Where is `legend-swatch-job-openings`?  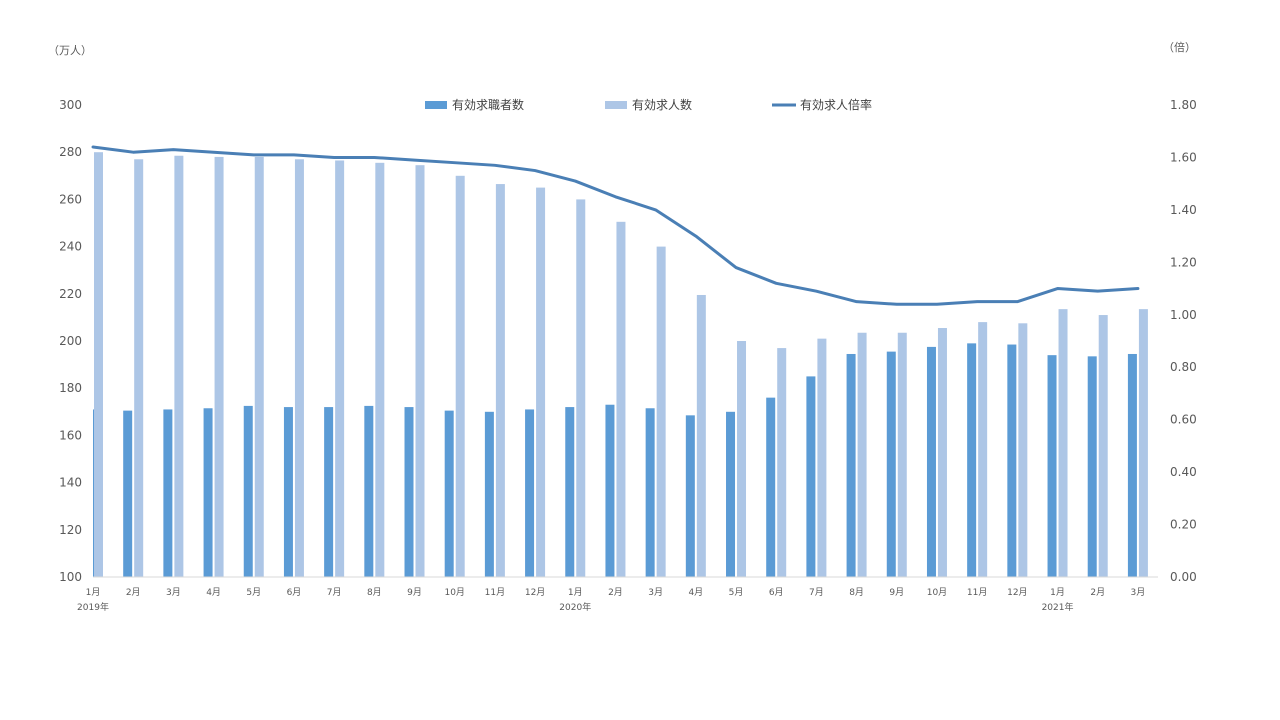
legend-swatch-job-openings is located at coordinates (616, 105).